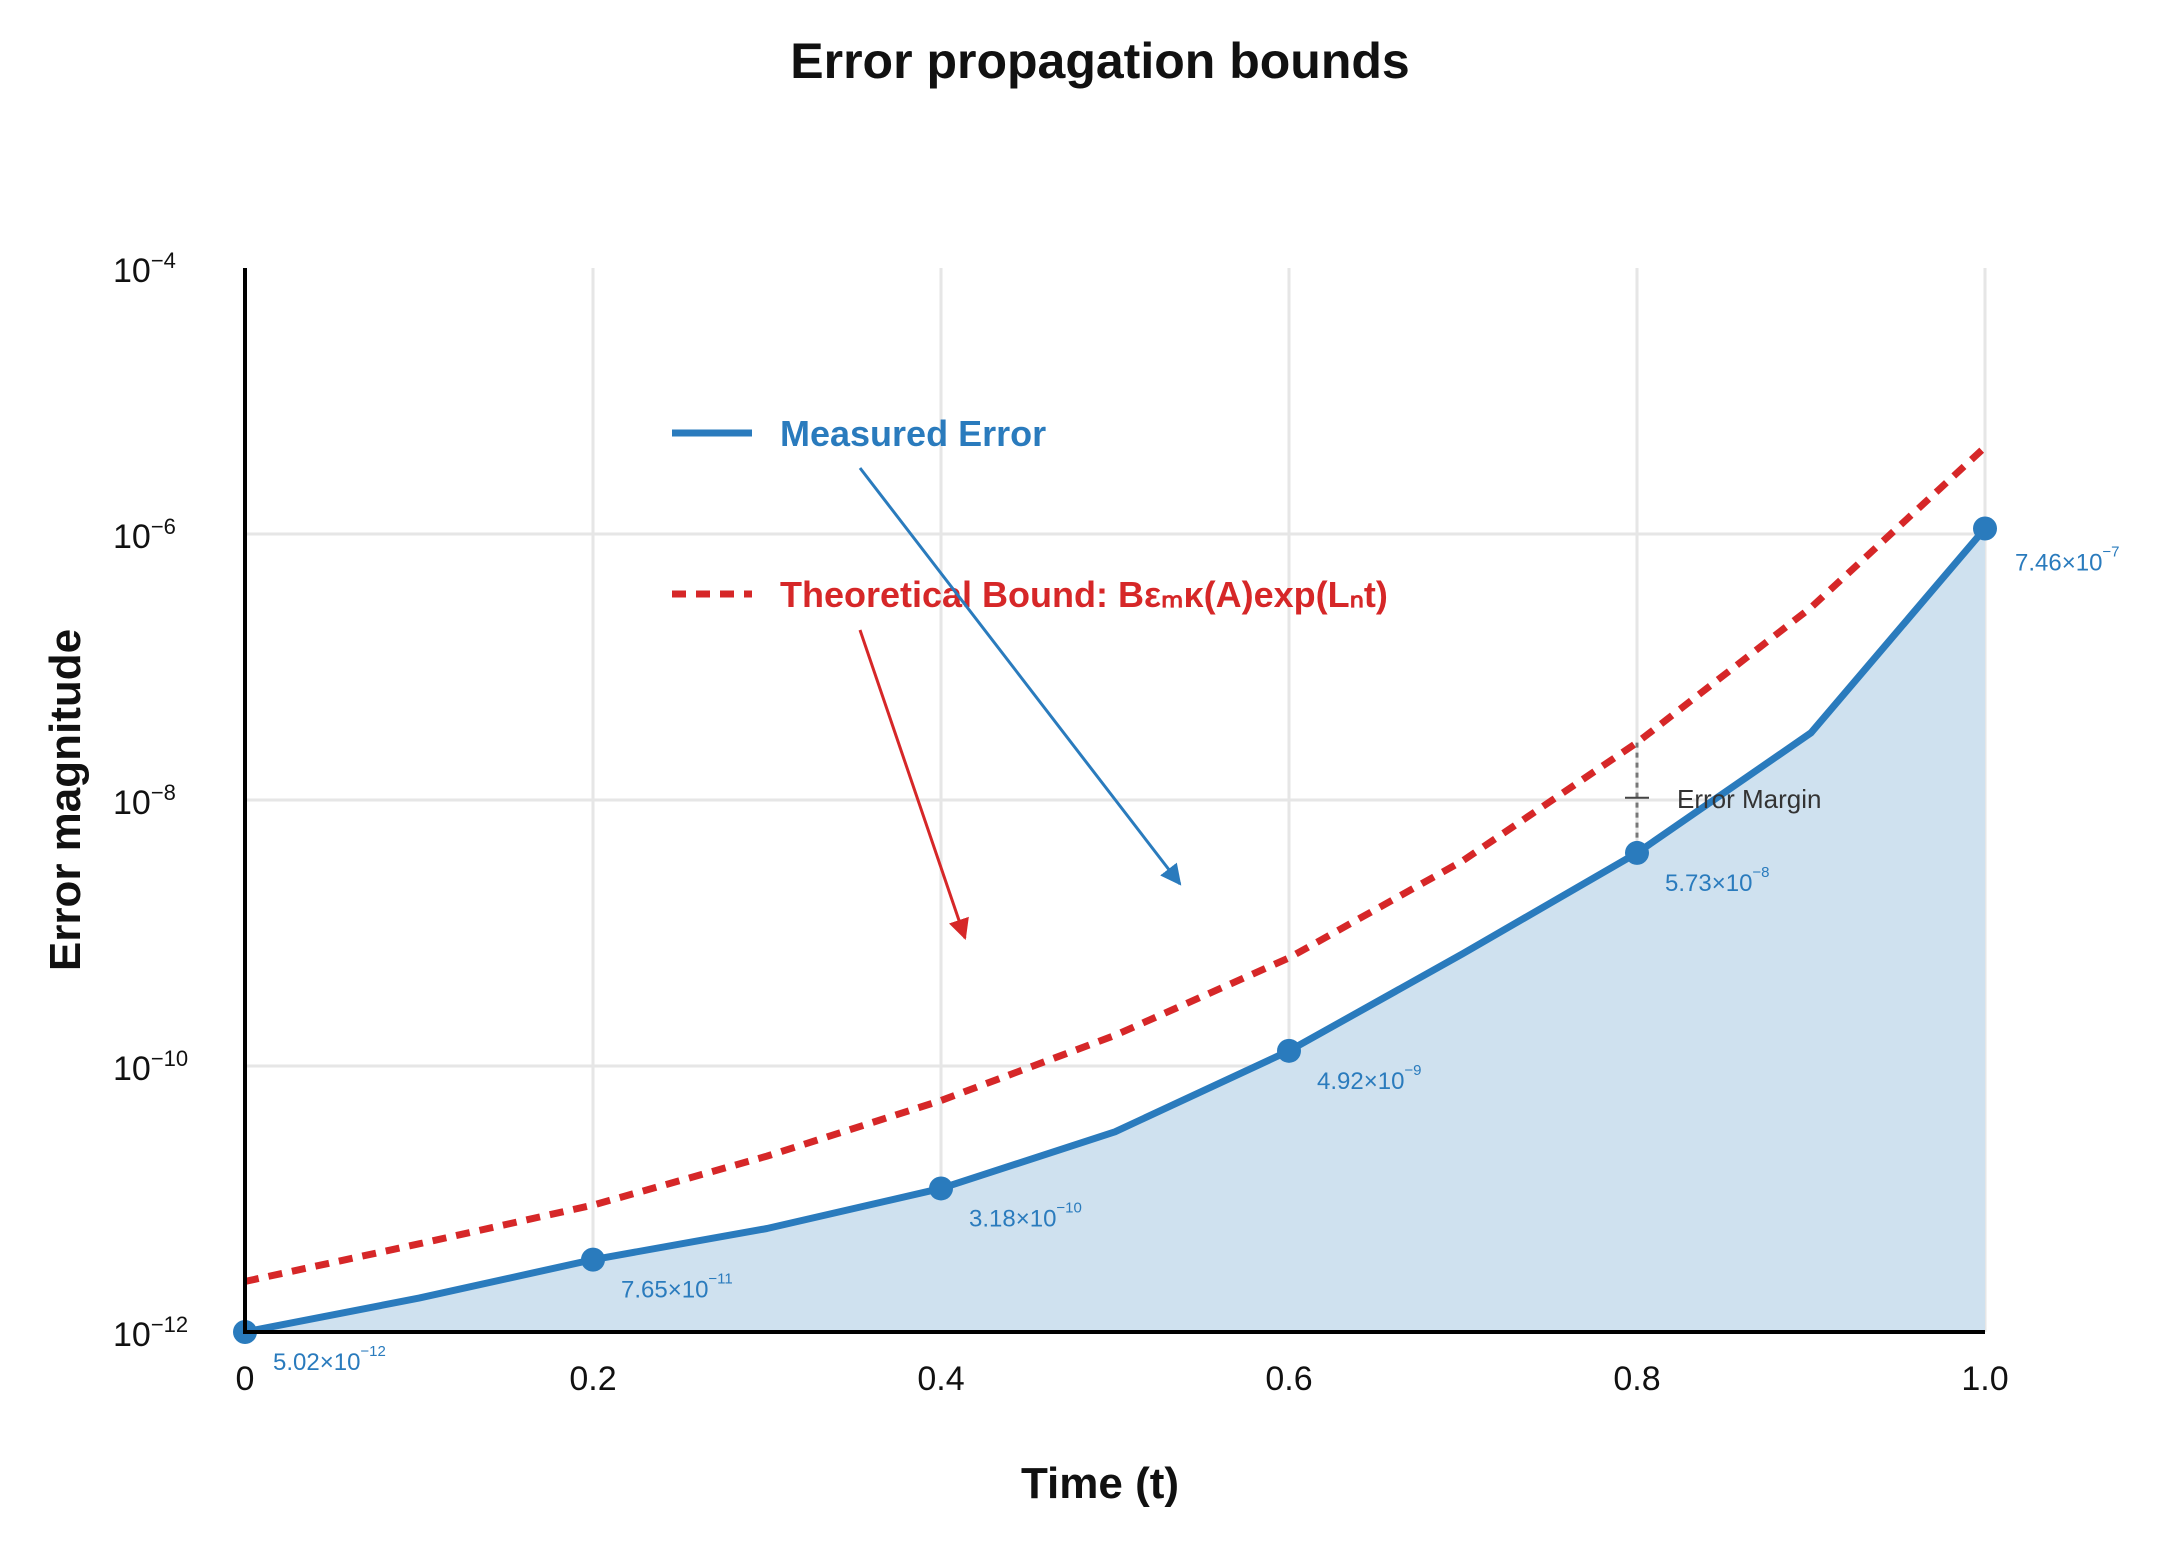 The width and height of the screenshot is (2163, 1544). Describe the element at coordinates (1020, 676) in the screenshot. I see `legend-measured-arrow` at that location.